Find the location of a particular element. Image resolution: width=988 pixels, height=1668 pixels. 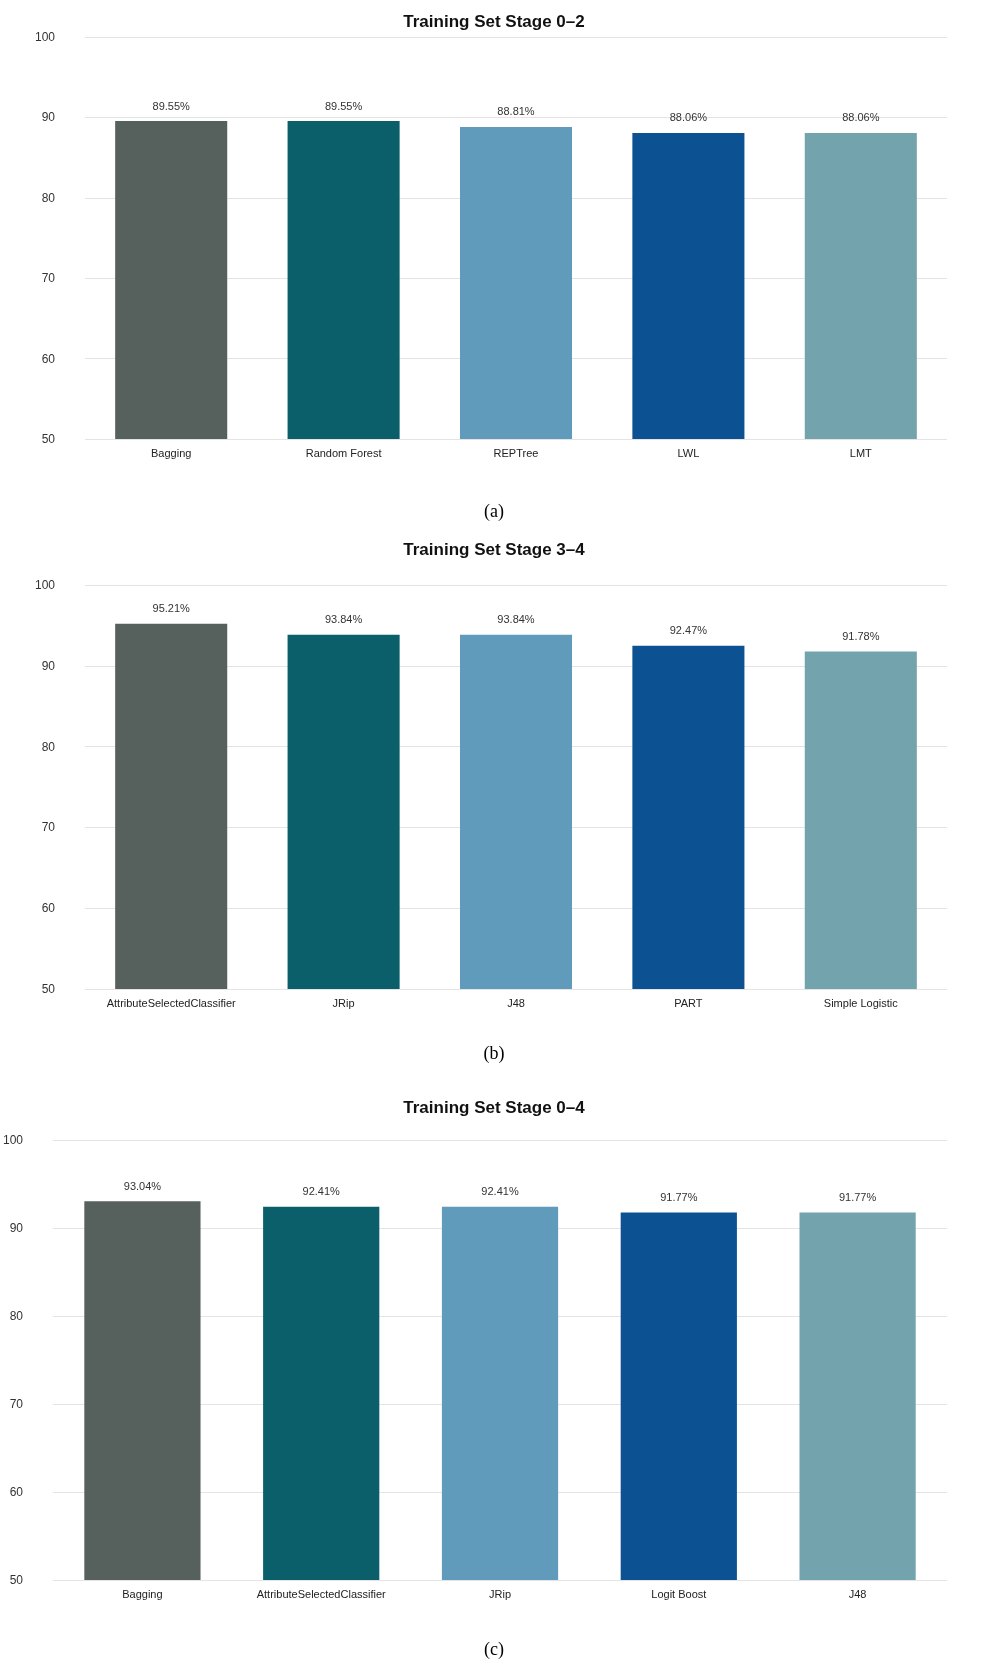

data-label: 95.21% is located at coordinates (171, 608).